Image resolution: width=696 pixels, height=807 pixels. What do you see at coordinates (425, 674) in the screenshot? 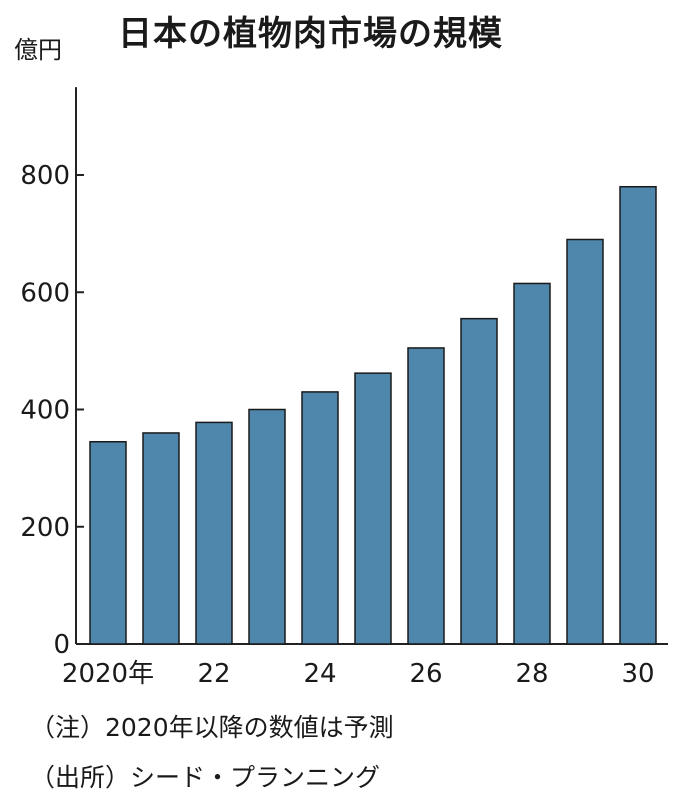
I see `x-tick-label: 26` at bounding box center [425, 674].